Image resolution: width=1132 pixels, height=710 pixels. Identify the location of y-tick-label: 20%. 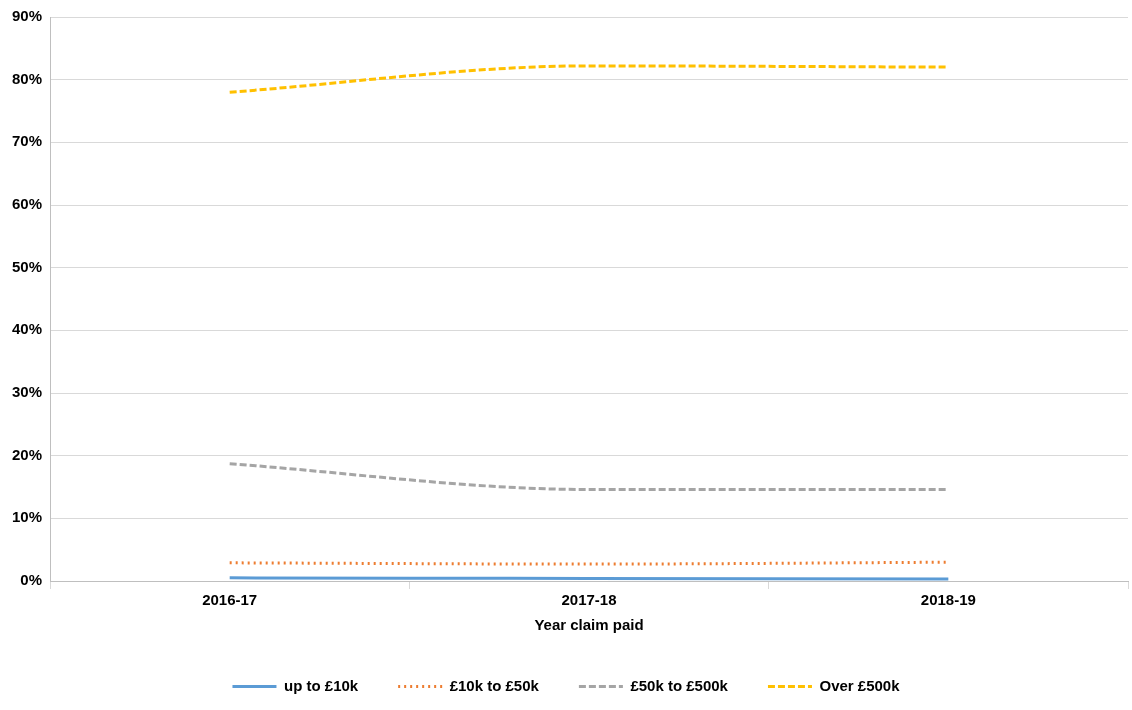
(27, 454).